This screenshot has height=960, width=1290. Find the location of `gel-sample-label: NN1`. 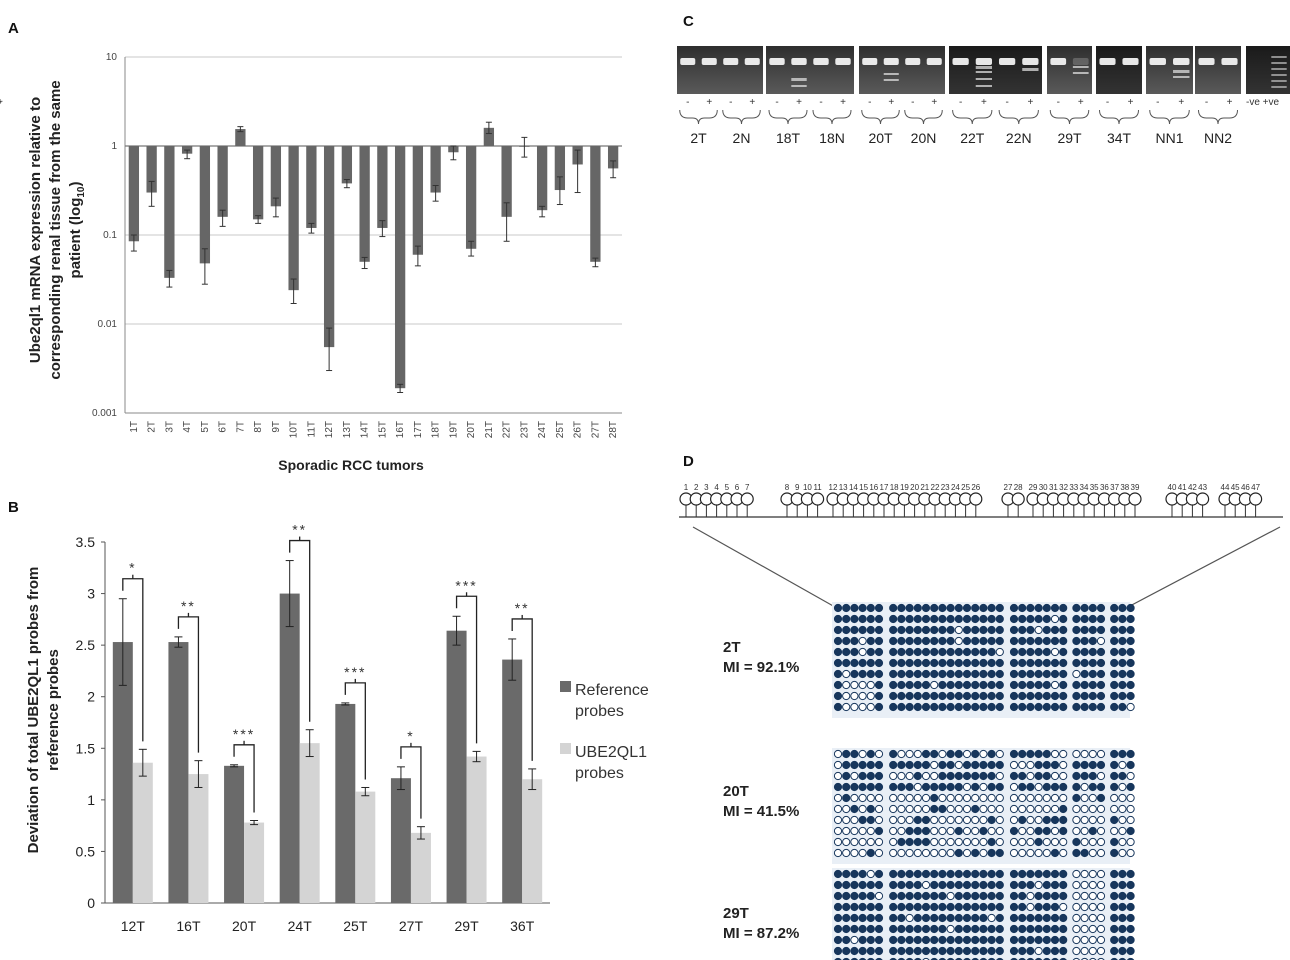

gel-sample-label: NN1 is located at coordinates (1169, 138).